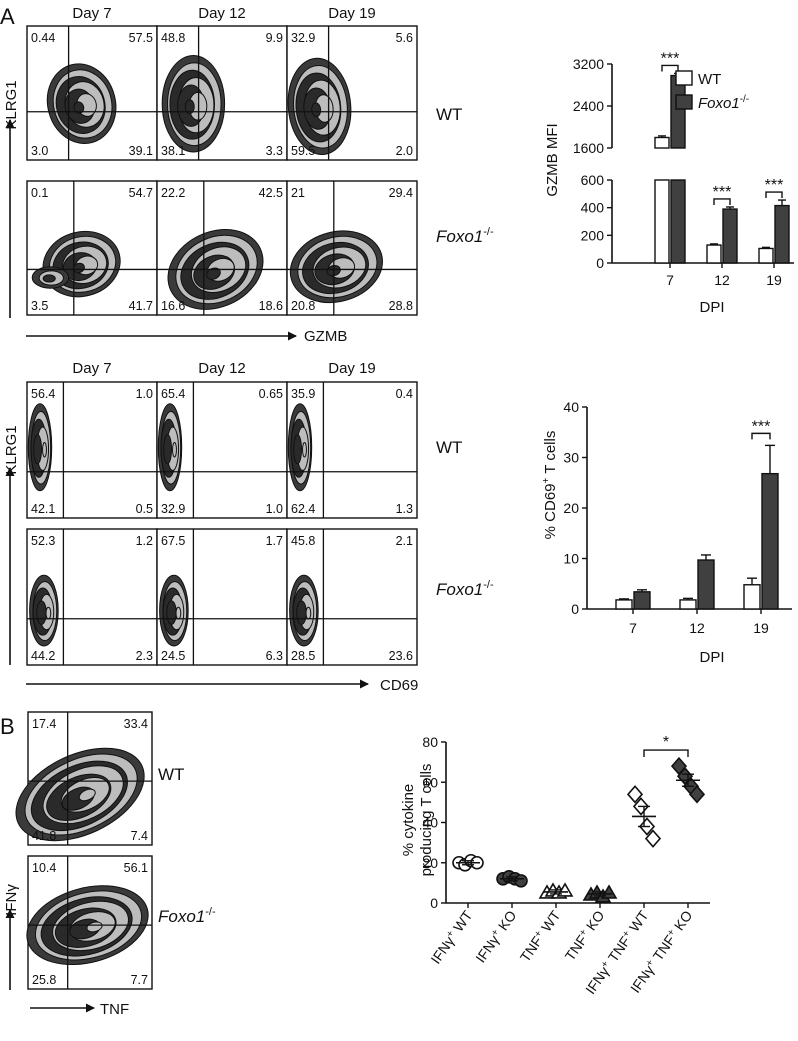 Image resolution: width=798 pixels, height=1041 pixels. Describe the element at coordinates (173, 509) in the screenshot. I see `flow-cd69-r0-c1-quadrant-lower-left: 32.9` at that location.